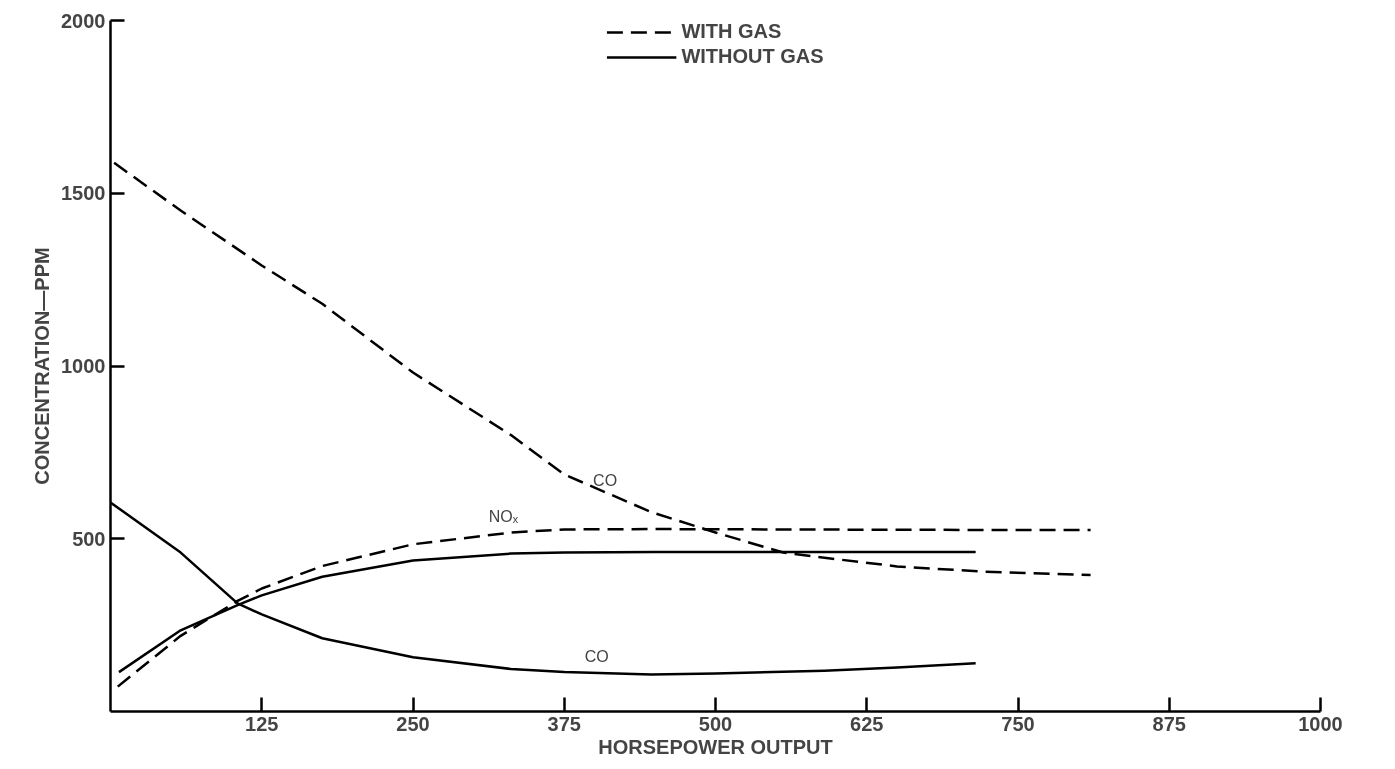  I want to click on y-axis-title: CONCENTRATION—PPM, so click(42, 366).